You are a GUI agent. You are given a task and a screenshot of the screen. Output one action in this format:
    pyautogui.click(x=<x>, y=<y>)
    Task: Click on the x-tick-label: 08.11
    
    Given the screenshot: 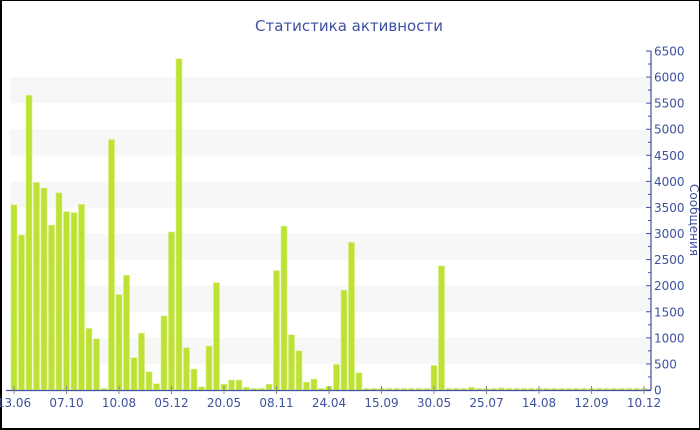 What is the action you would take?
    pyautogui.click(x=276, y=403)
    